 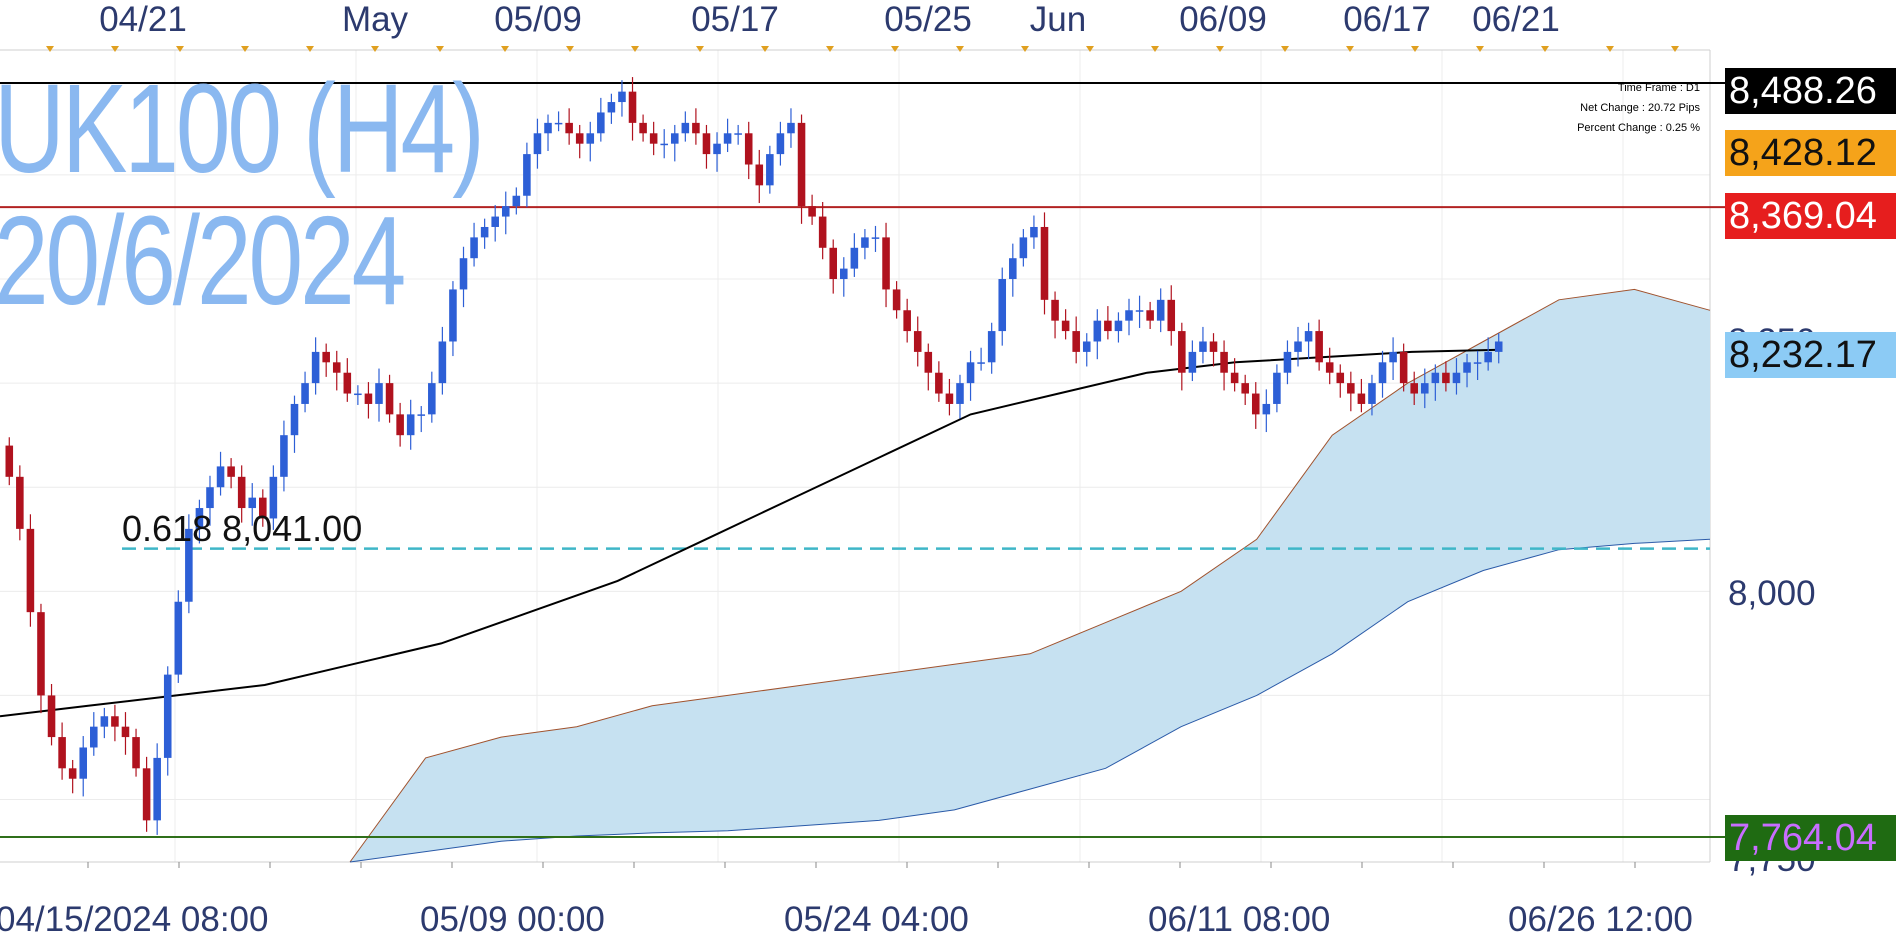 What do you see at coordinates (203, 260) in the screenshot?
I see `watermark-date: 20/6/2024` at bounding box center [203, 260].